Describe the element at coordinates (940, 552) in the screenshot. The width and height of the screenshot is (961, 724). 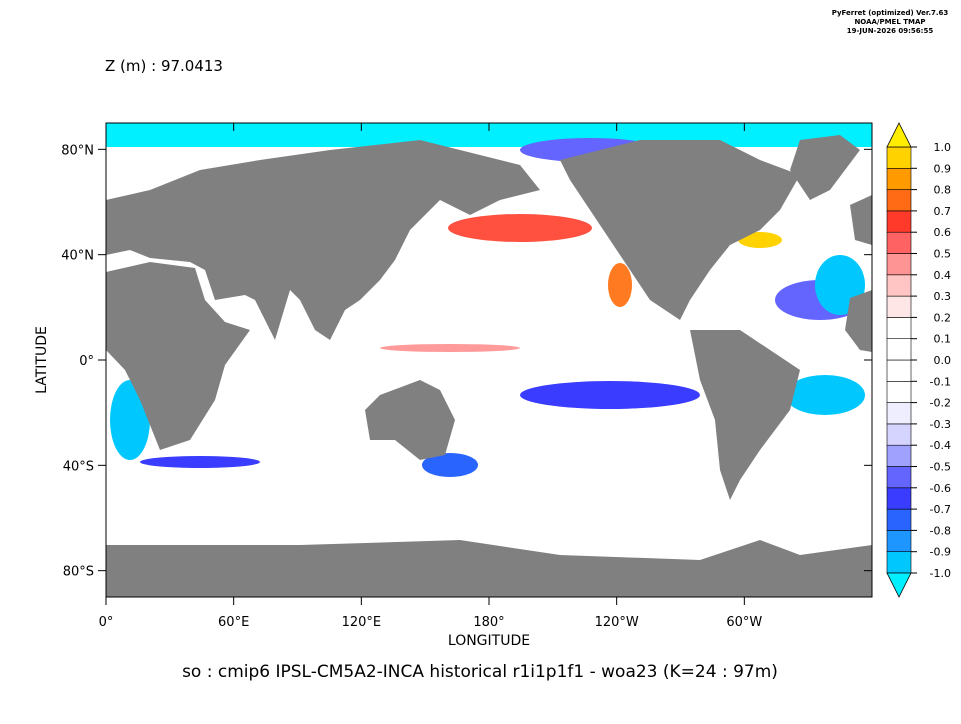
I see `colorbar-label: -0.9` at that location.